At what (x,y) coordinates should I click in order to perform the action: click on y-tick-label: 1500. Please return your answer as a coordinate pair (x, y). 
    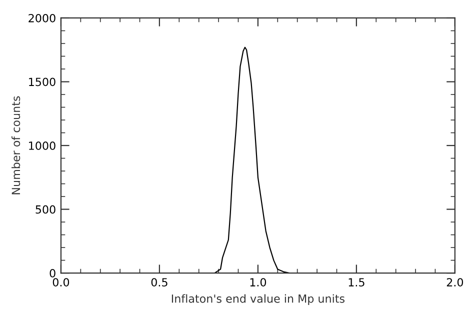
    Looking at the image, I should click on (42, 82).